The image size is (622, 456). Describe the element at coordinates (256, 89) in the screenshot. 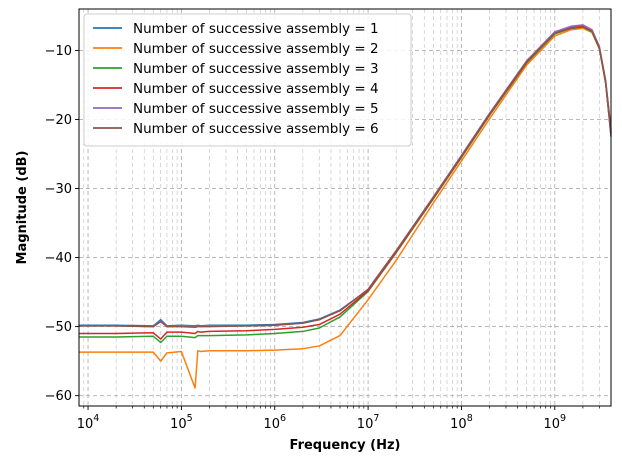

I see `legend-entry-label: Number of successive assembly = 4` at that location.